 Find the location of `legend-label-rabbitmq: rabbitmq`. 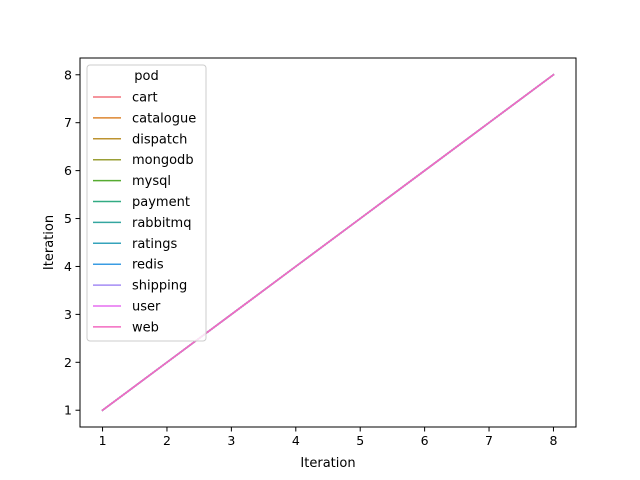

legend-label-rabbitmq: rabbitmq is located at coordinates (161, 223).